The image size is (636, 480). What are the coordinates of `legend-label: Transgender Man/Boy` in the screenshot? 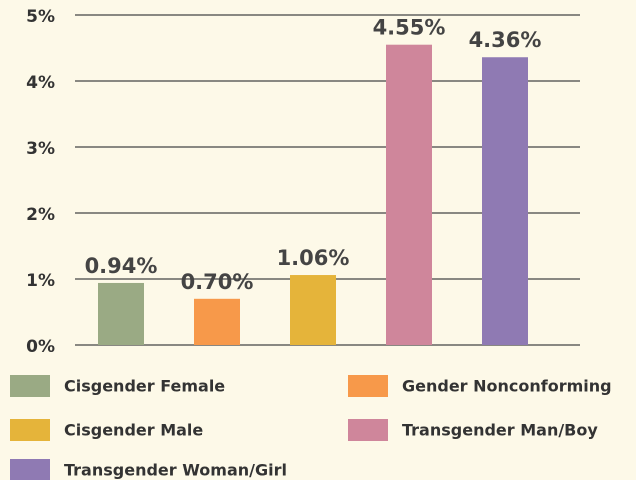 It's located at (500, 430).